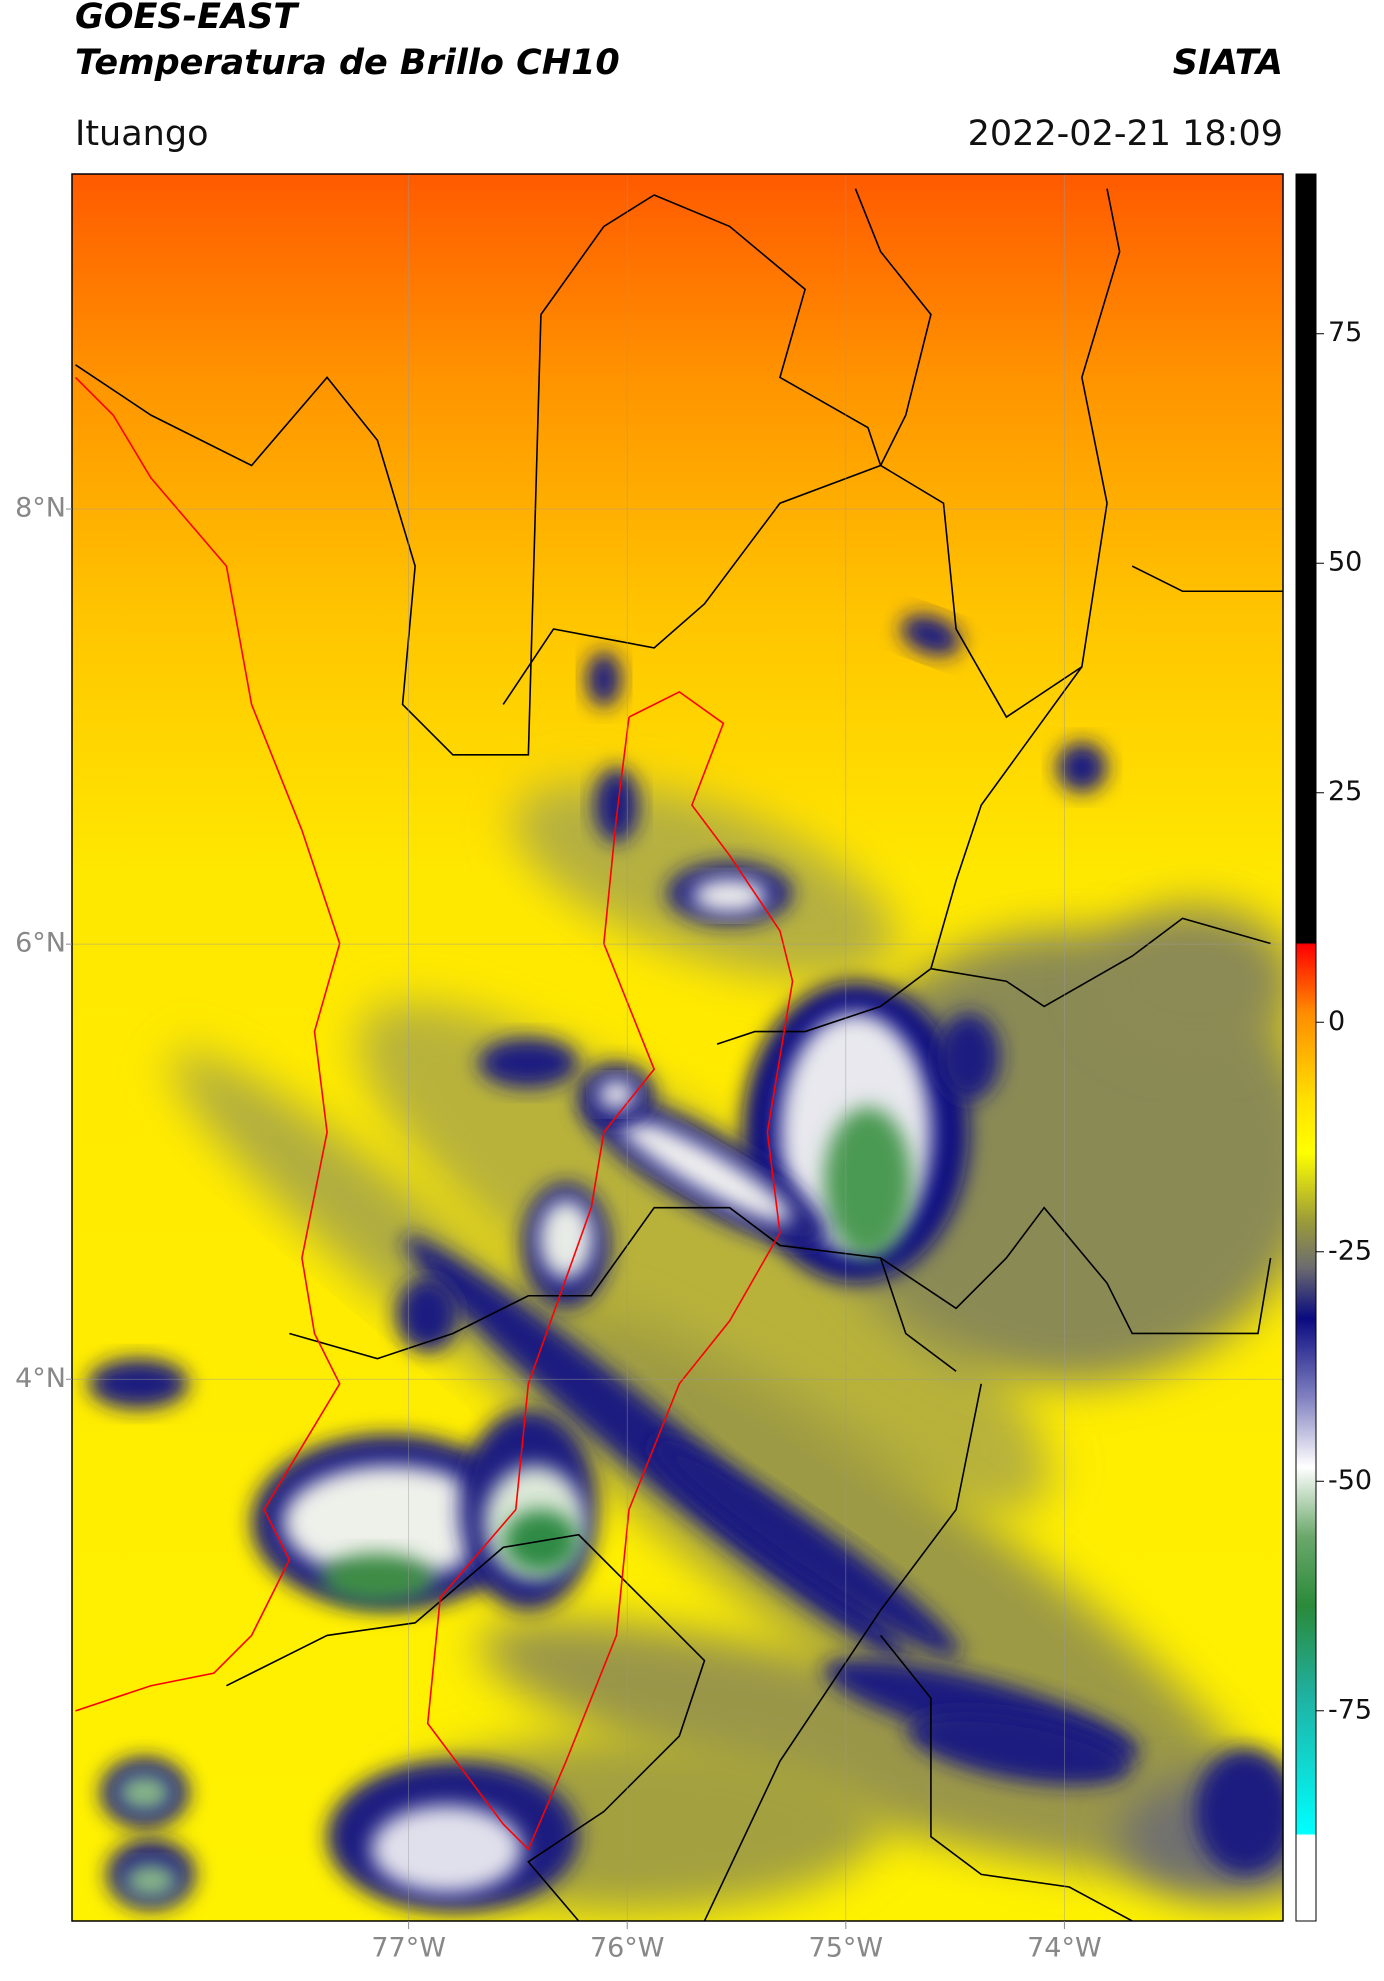  What do you see at coordinates (207, 1044) in the screenshot?
I see `region-border` at bounding box center [207, 1044].